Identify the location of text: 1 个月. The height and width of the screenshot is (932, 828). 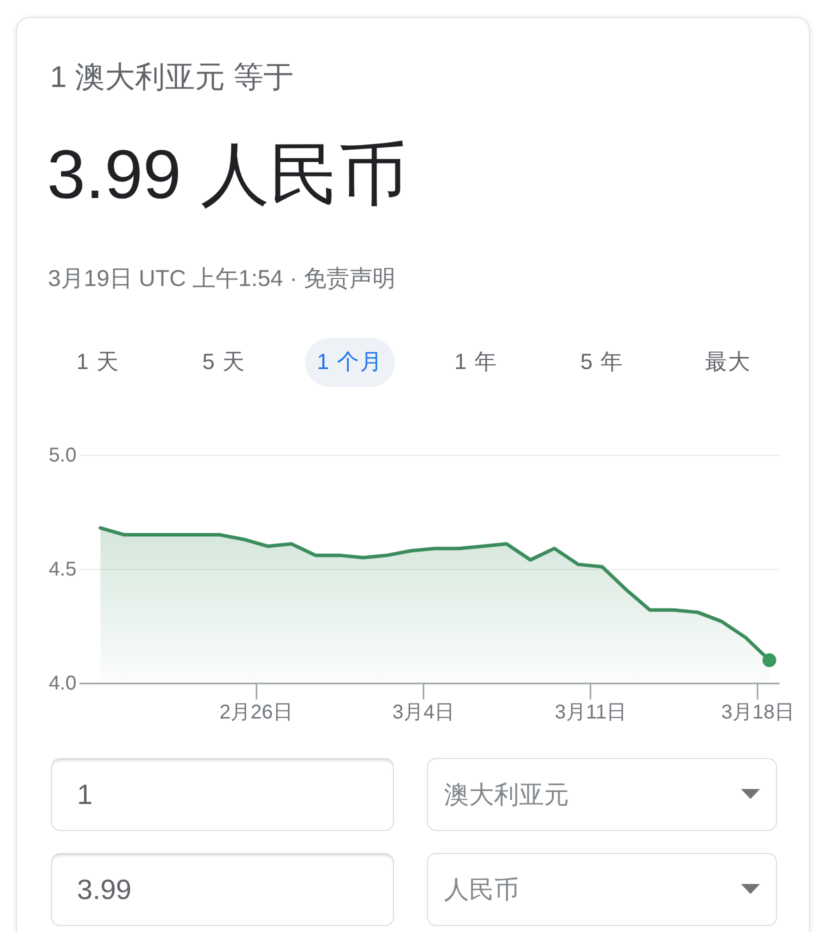
(350, 362).